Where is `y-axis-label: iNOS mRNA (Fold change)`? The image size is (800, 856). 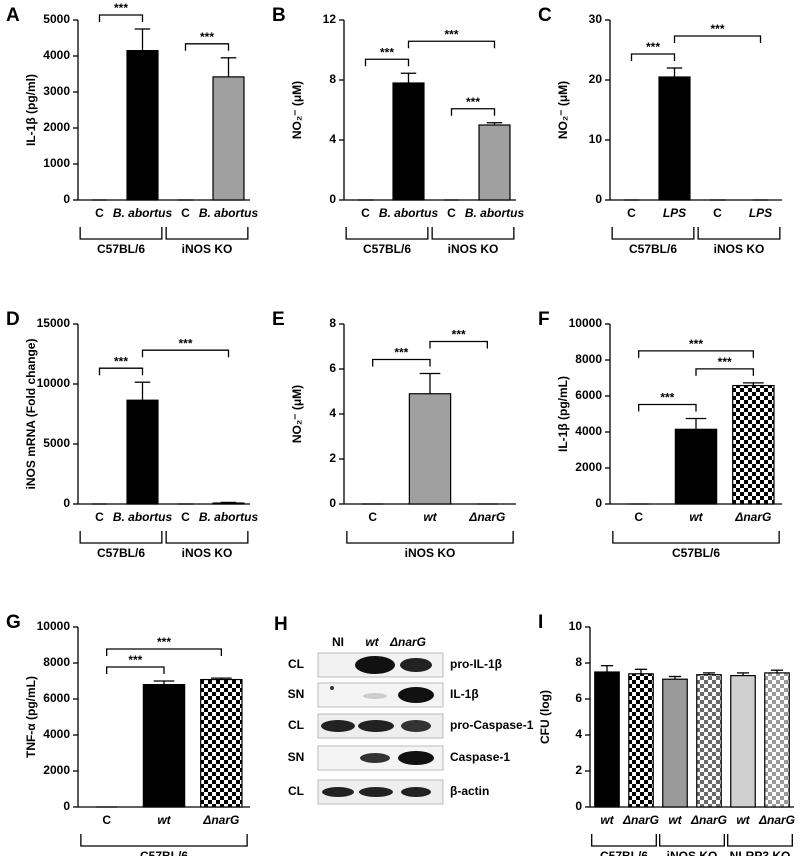 y-axis-label: iNOS mRNA (Fold change) is located at coordinates (31, 414).